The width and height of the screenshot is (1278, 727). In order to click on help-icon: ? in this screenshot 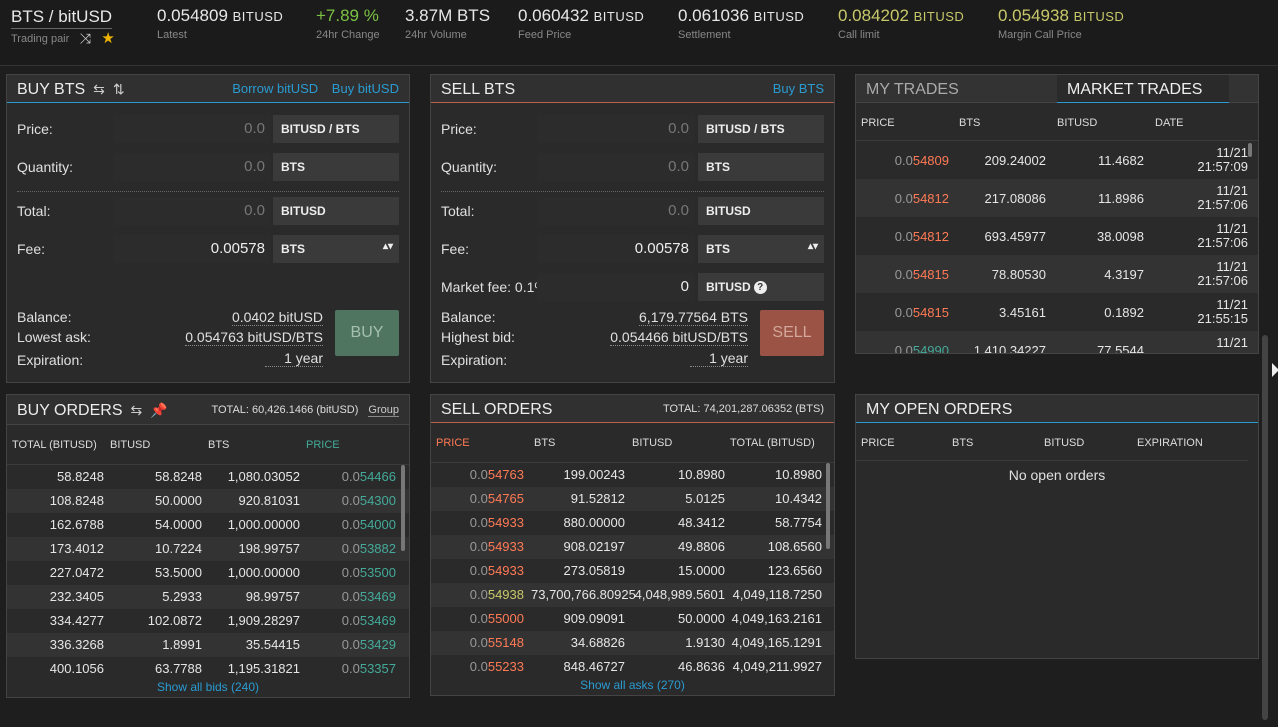, I will do `click(760, 288)`.